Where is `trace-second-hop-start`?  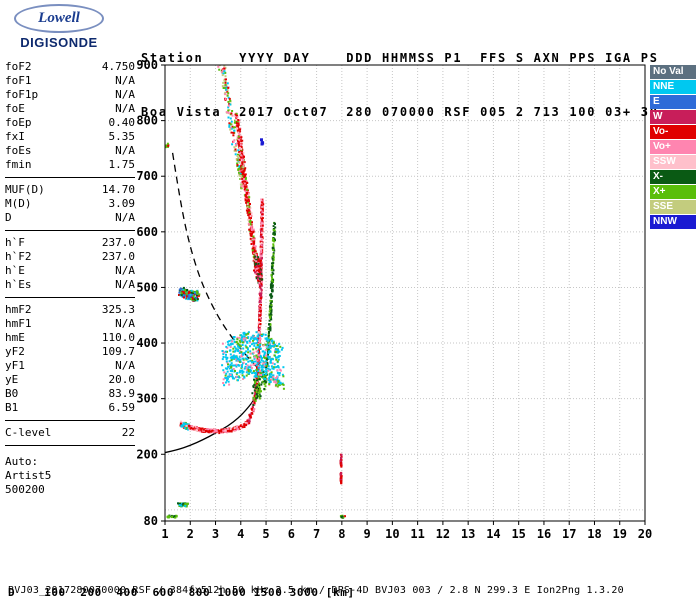
trace-second-hop-start is located at coordinates (189, 294).